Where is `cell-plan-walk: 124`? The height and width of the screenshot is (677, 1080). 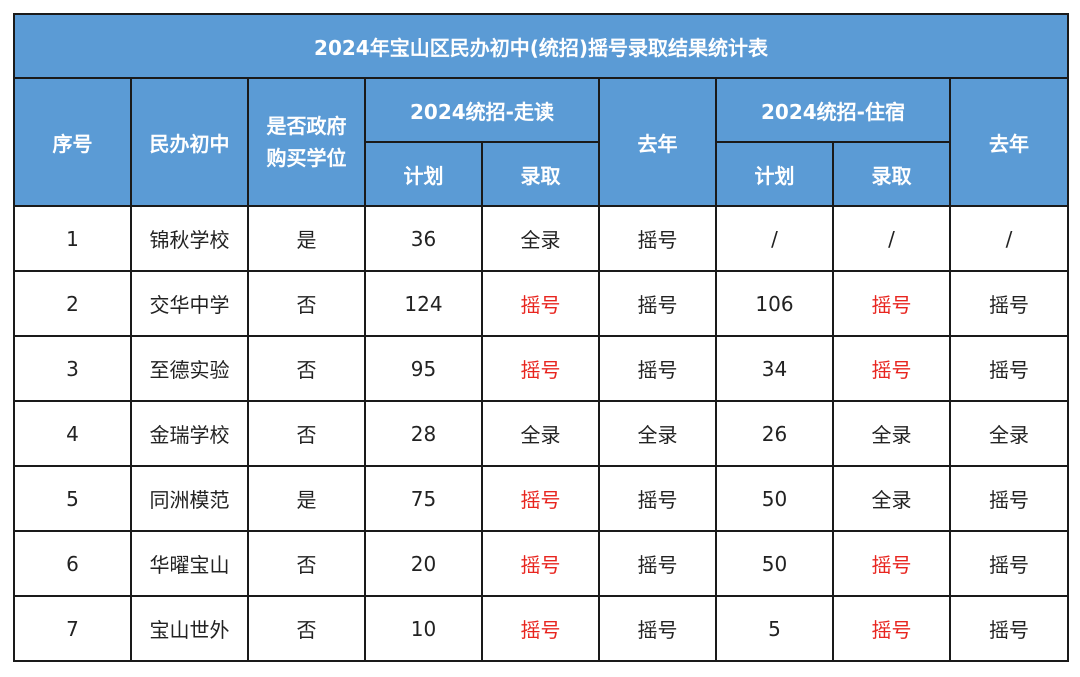
cell-plan-walk: 124 is located at coordinates (423, 303).